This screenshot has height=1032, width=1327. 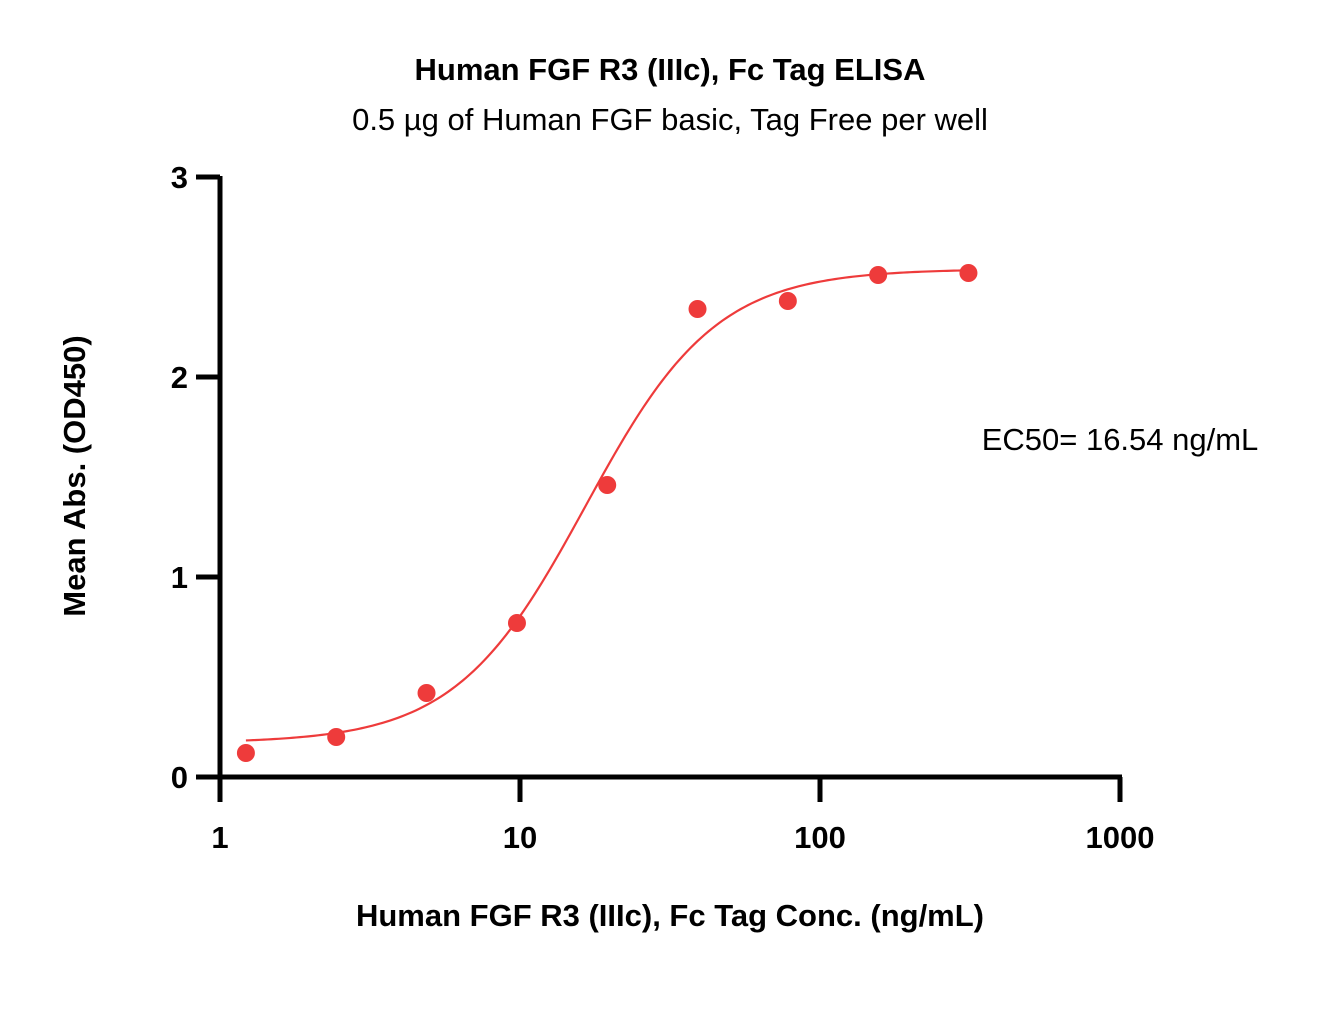 I want to click on ec50-annotation: EC50= 16.54 ng/mL, so click(x=1120, y=439).